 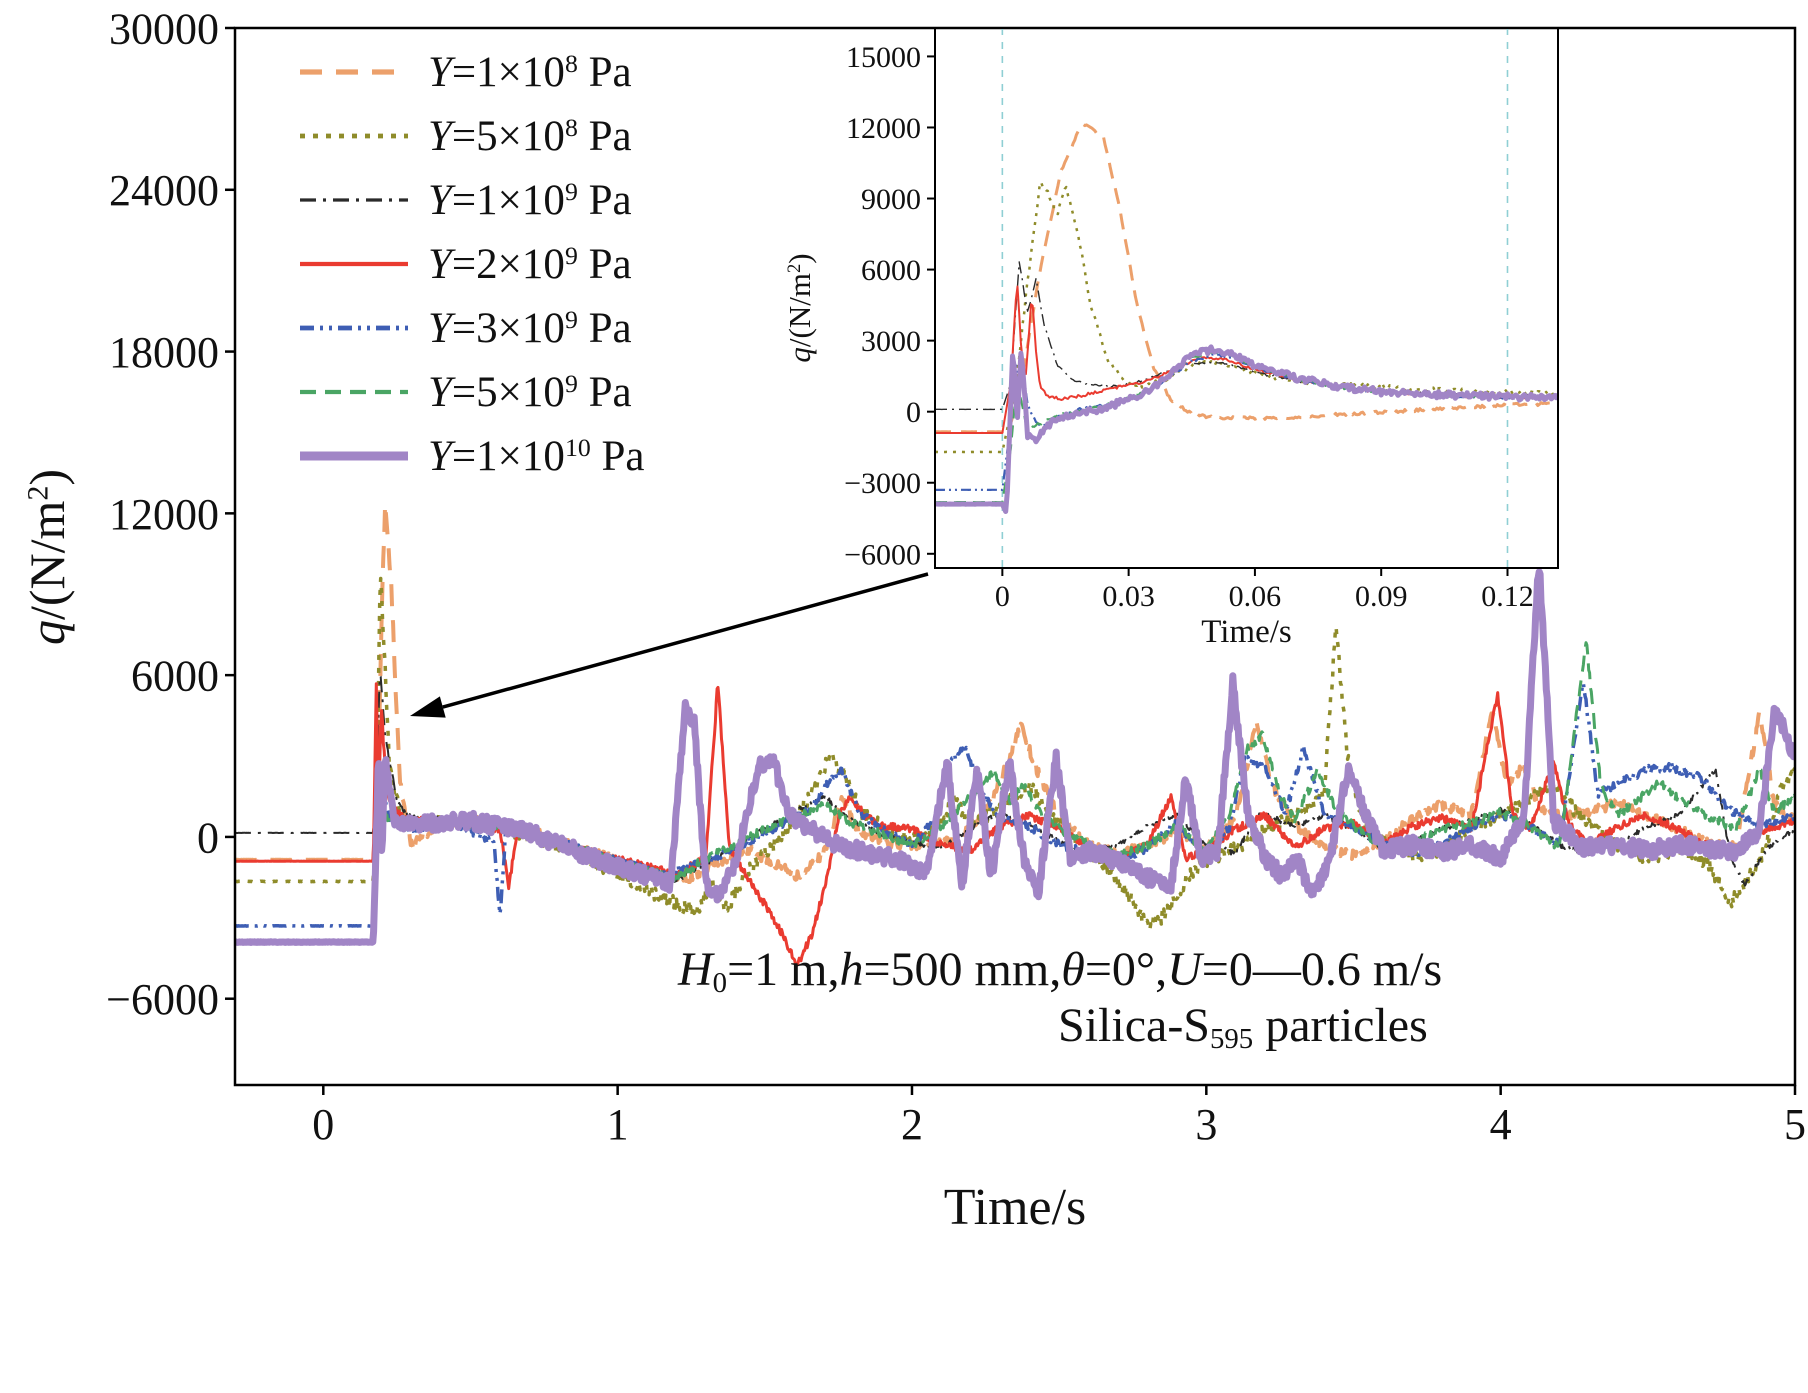 I want to click on axis-box, so click(x=1246, y=298).